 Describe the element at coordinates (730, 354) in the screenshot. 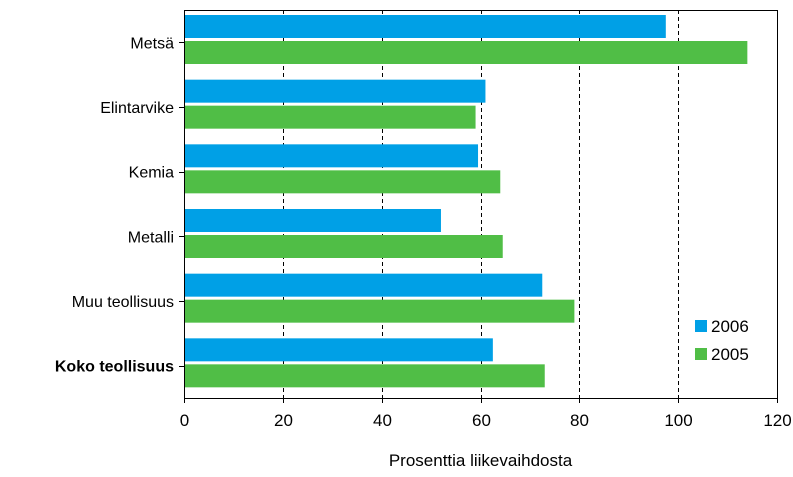

I see `legend-label: 2005` at that location.